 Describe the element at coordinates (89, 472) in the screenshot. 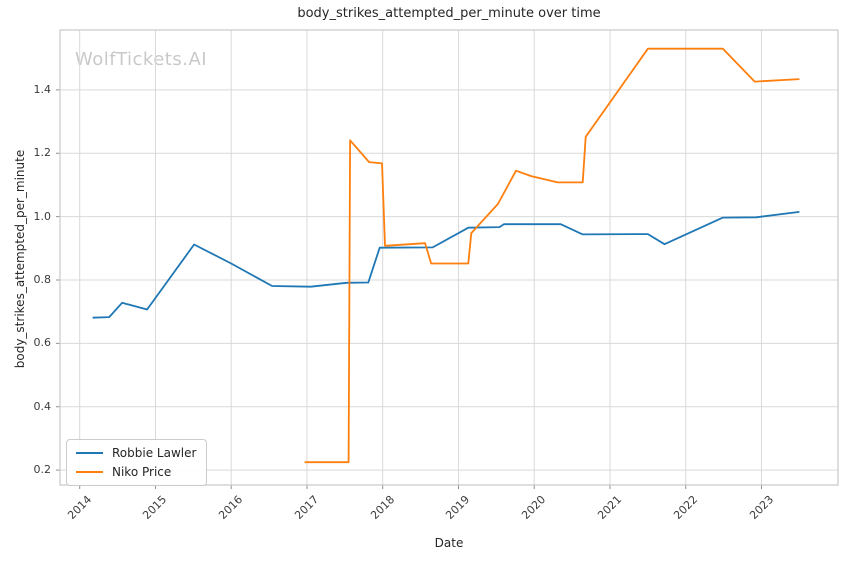

I see `legend-line-swatch-orange` at that location.